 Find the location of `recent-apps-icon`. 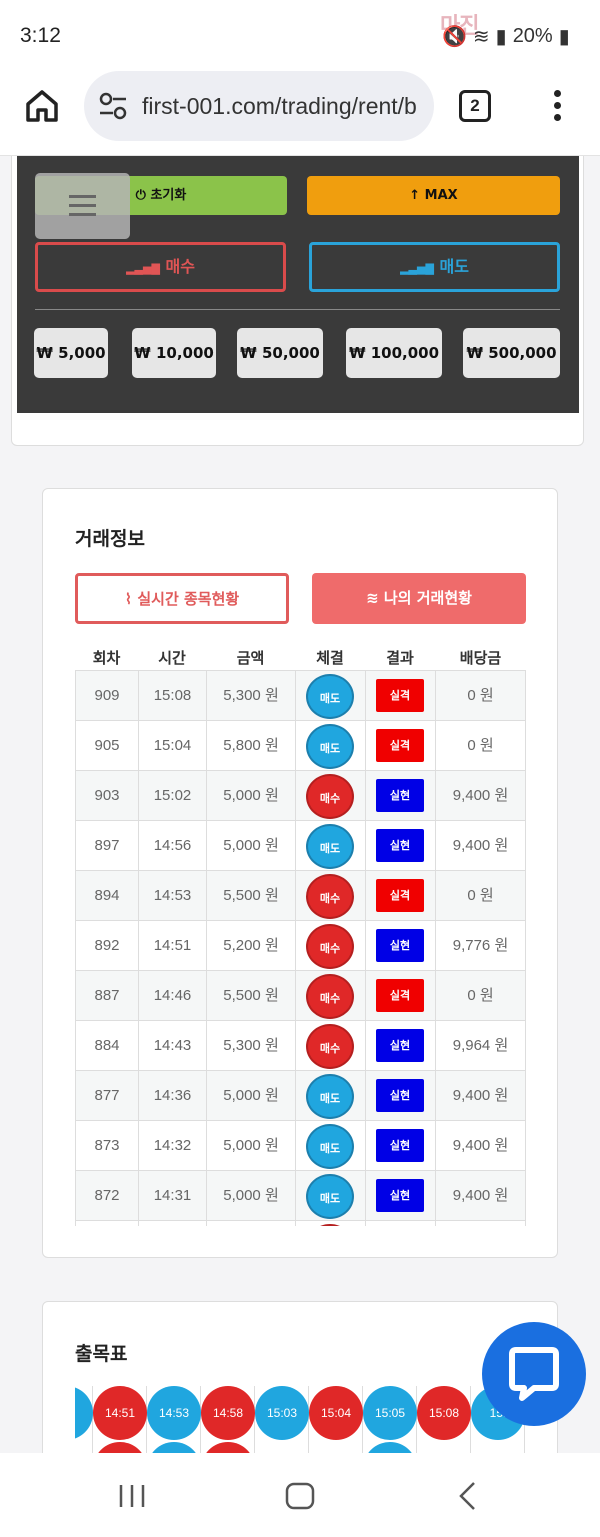

recent-apps-icon is located at coordinates (132, 1496).